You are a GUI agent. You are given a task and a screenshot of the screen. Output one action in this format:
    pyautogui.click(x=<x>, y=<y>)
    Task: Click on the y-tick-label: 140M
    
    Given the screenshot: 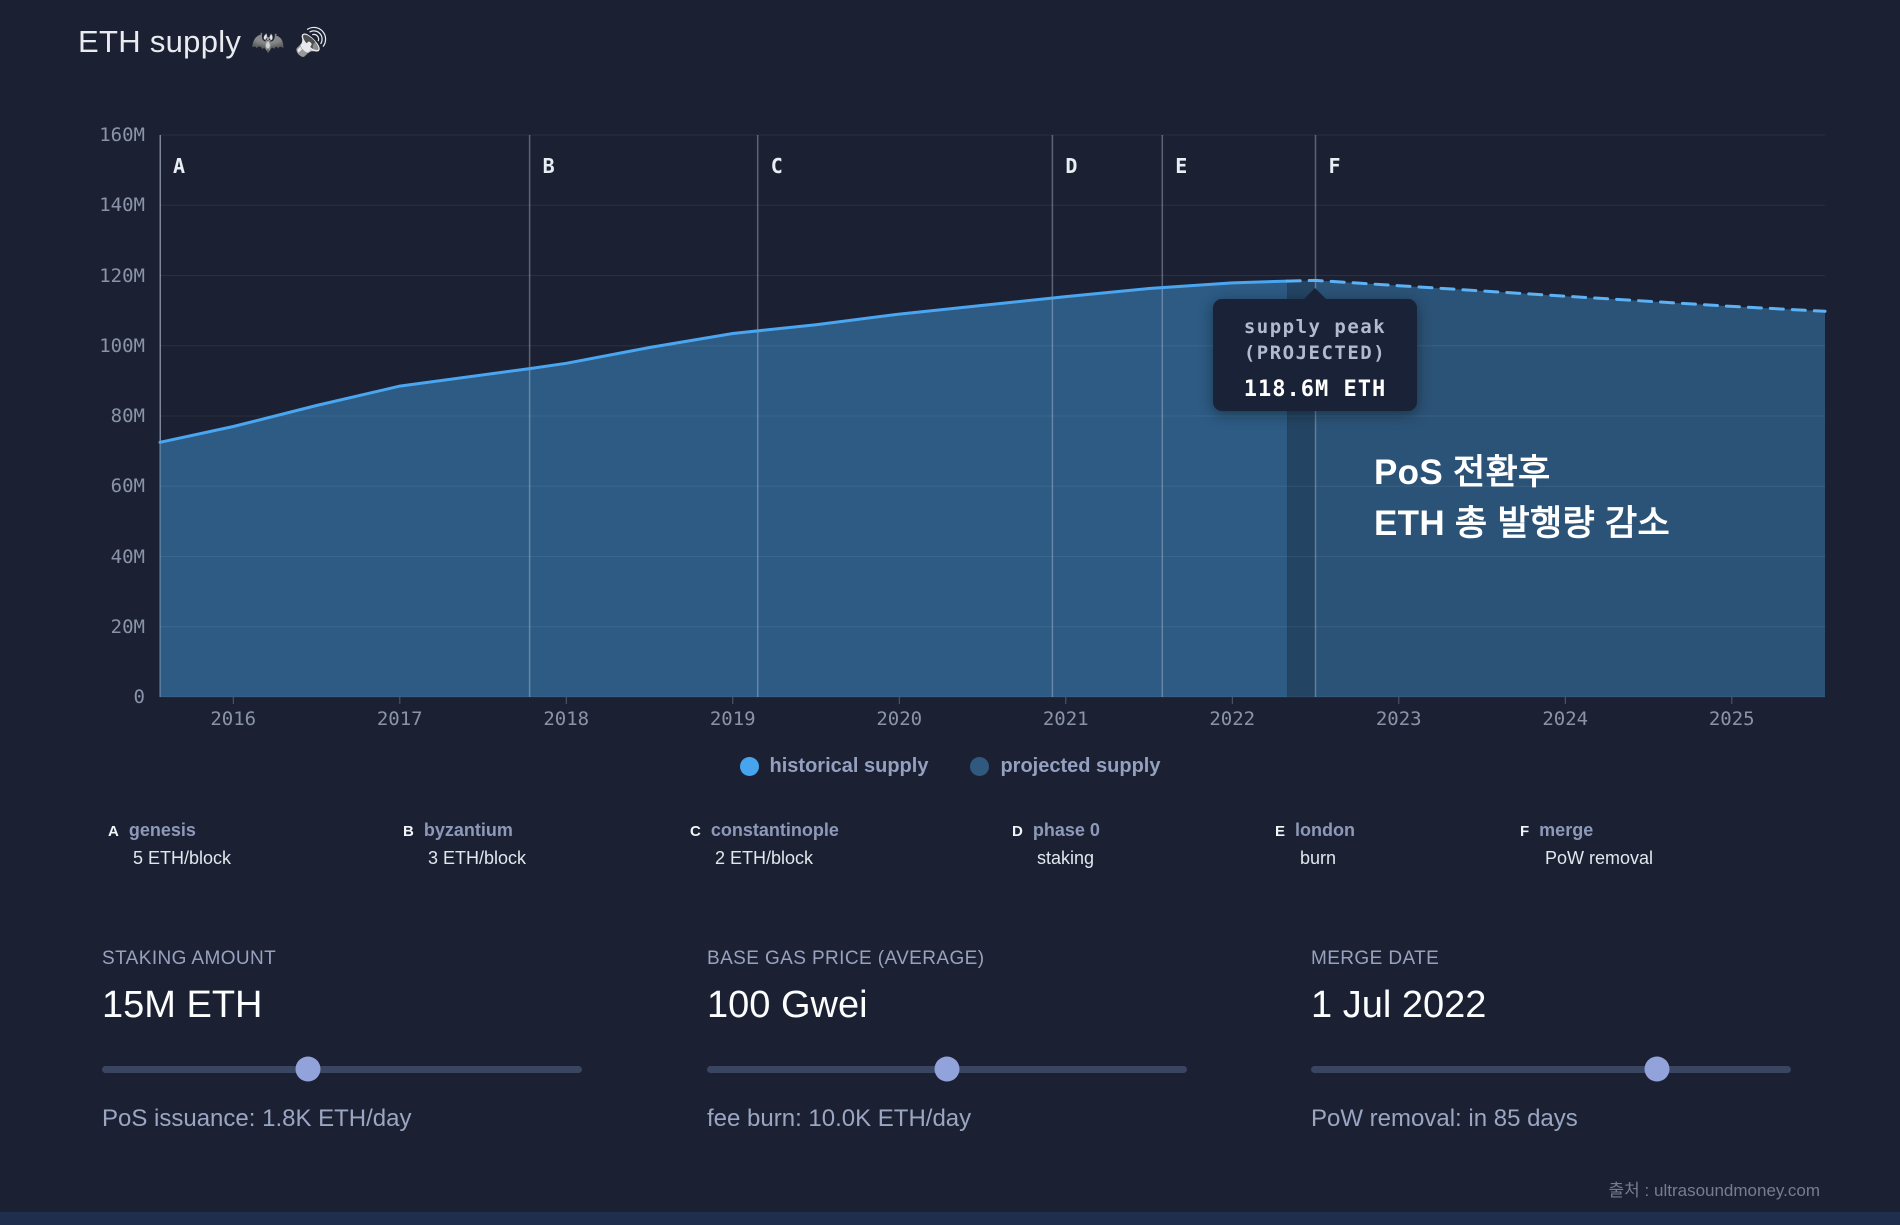 What is the action you would take?
    pyautogui.click(x=122, y=205)
    